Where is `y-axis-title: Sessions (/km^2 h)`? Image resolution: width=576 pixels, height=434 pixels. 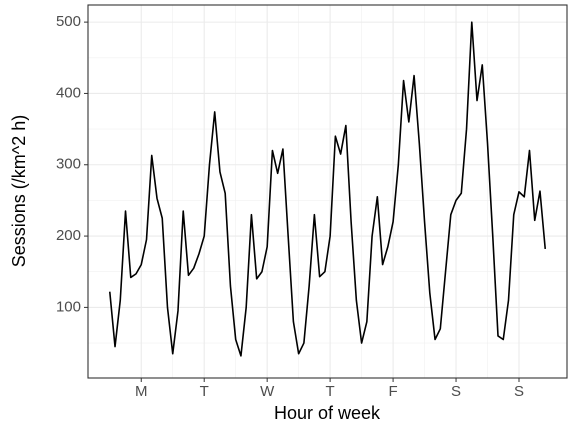
y-axis-title: Sessions (/km^2 h) is located at coordinates (19, 191).